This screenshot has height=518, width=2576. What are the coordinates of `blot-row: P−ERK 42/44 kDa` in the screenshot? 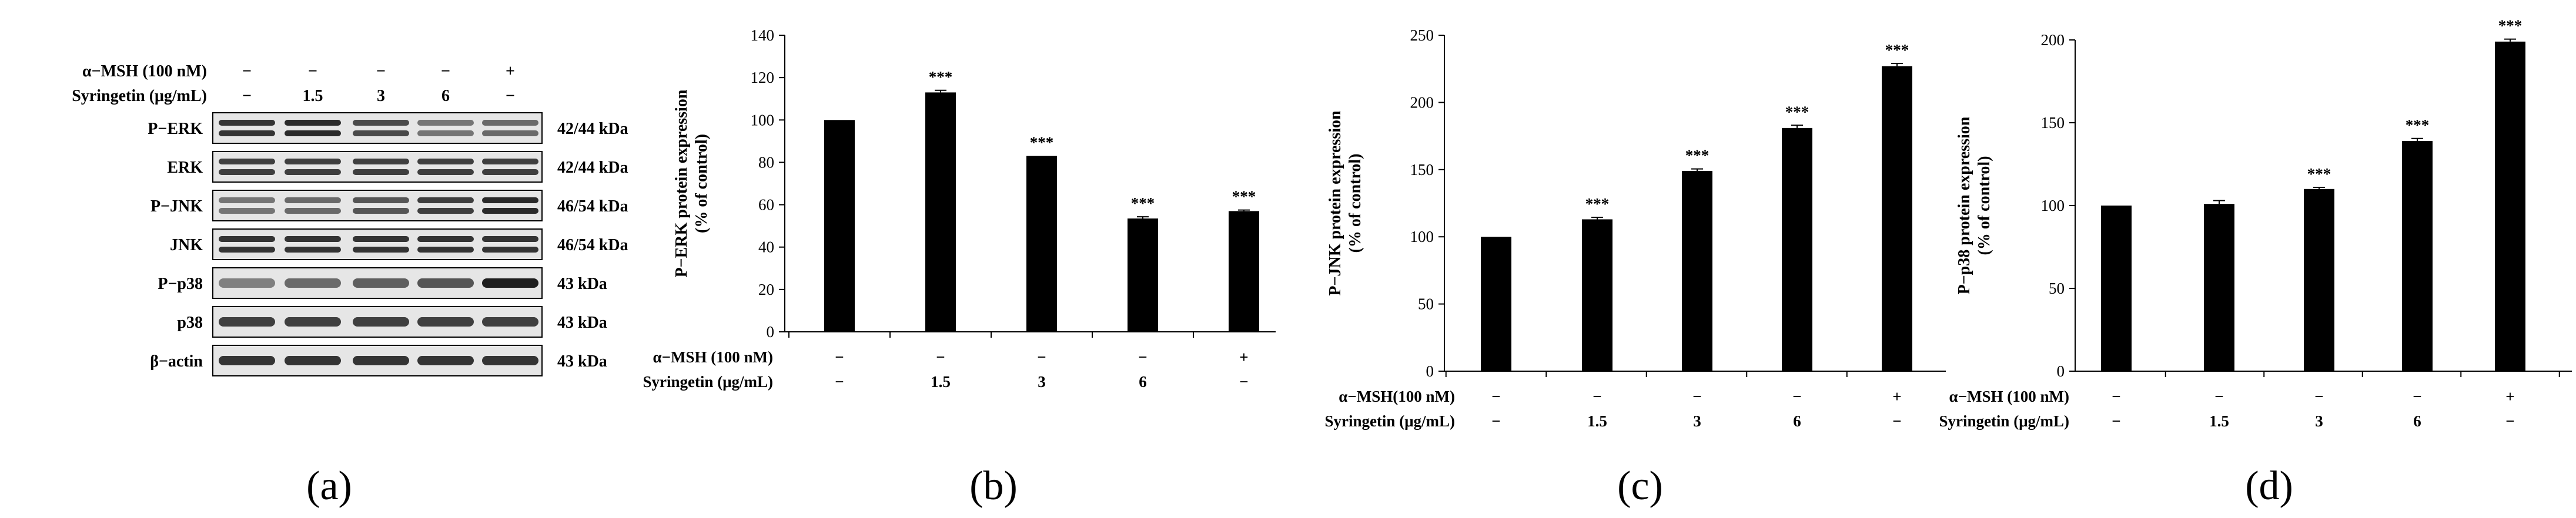 It's located at (388, 128).